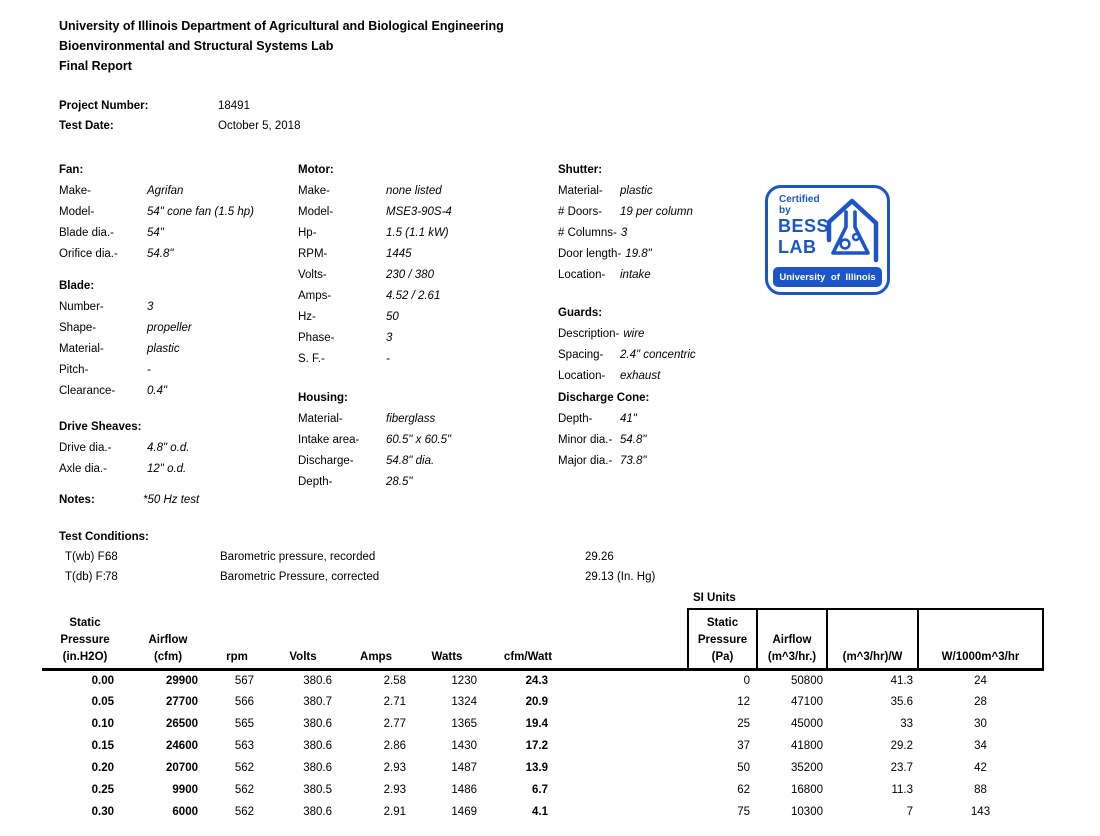 The height and width of the screenshot is (836, 1100). Describe the element at coordinates (185, 790) in the screenshot. I see `cell-cfm: 9900` at that location.